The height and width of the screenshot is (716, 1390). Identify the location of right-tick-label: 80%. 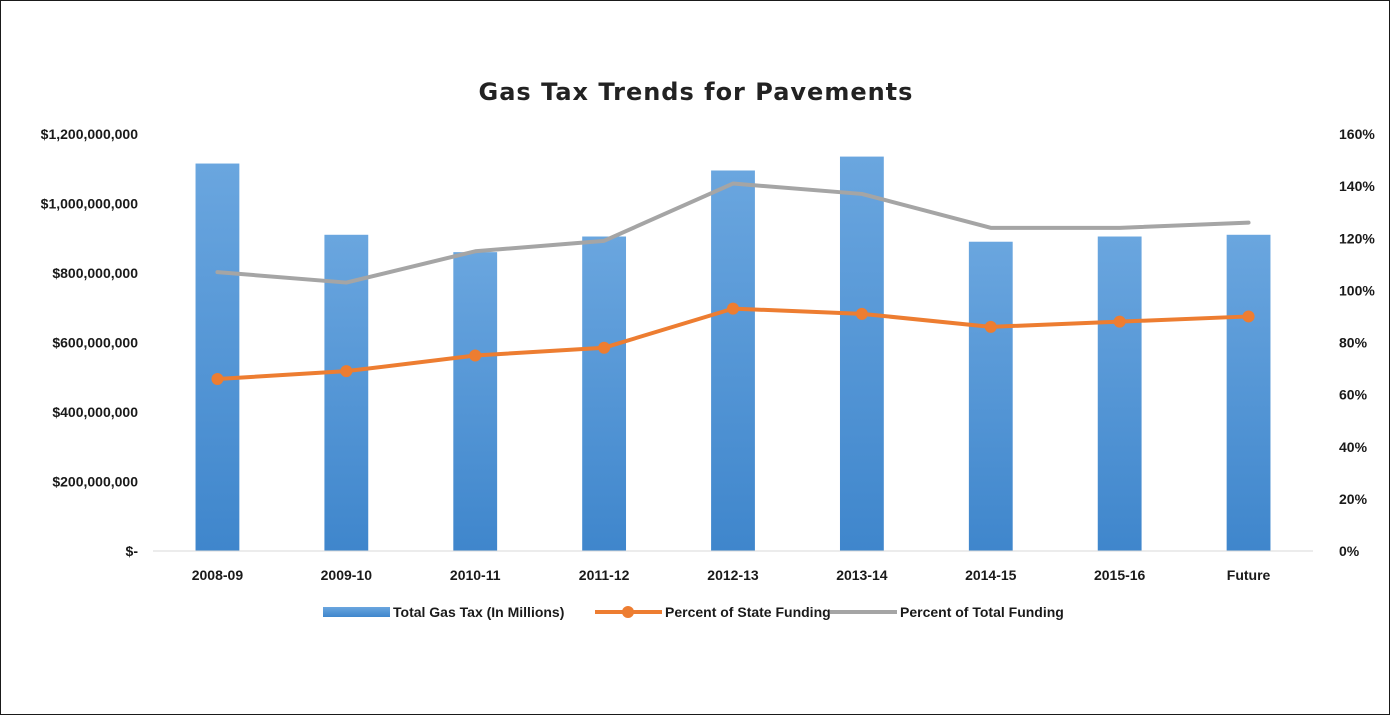
(1353, 343).